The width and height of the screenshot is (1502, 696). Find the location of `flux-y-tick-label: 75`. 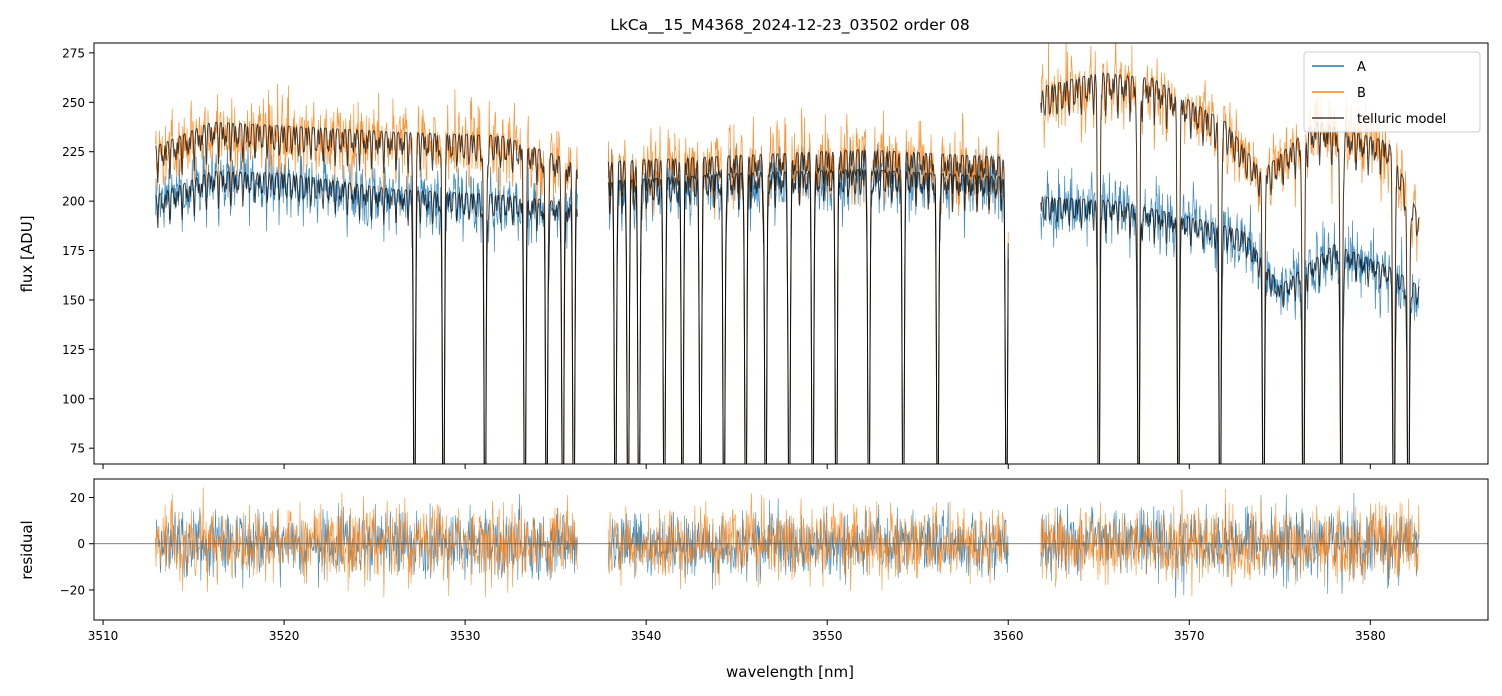

flux-y-tick-label: 75 is located at coordinates (77, 449).